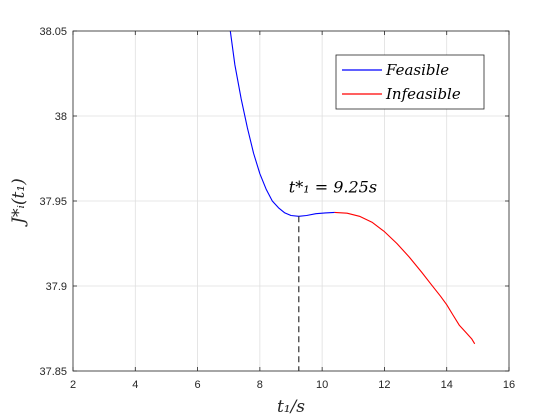 The height and width of the screenshot is (420, 560). What do you see at coordinates (384, 385) in the screenshot?
I see `x-tick-label: 12` at bounding box center [384, 385].